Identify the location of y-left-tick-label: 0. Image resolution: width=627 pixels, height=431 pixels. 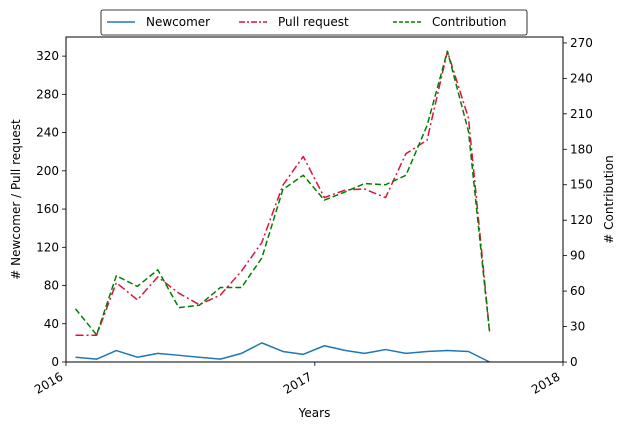
(55, 362).